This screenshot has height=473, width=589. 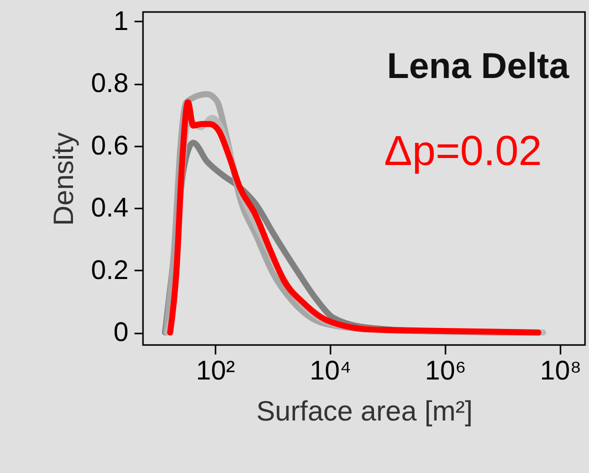 What do you see at coordinates (109, 83) in the screenshot?
I see `y-tick-label: 0.8` at bounding box center [109, 83].